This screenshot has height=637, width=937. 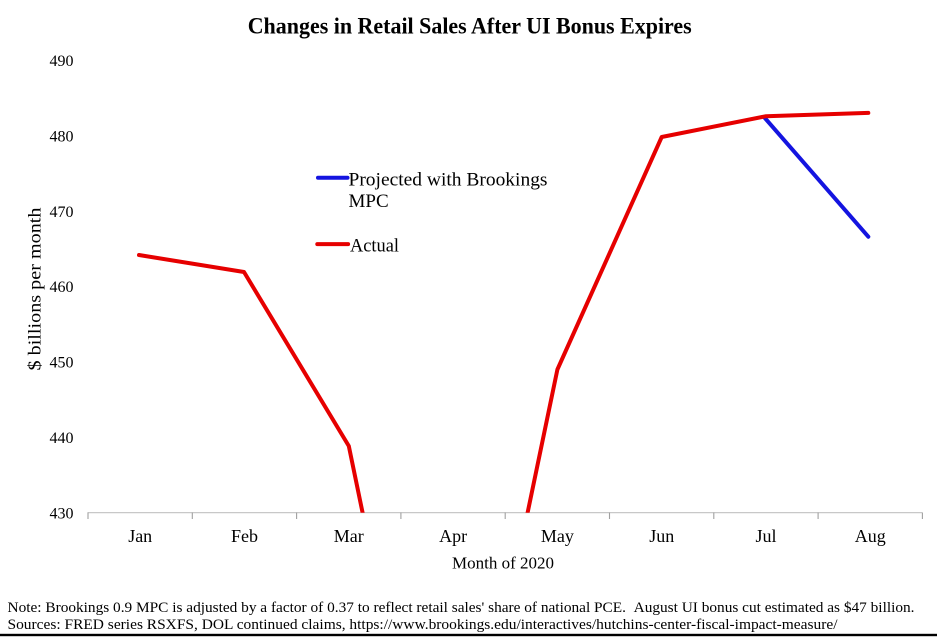 What do you see at coordinates (62, 287) in the screenshot?
I see `svg-text: 460` at bounding box center [62, 287].